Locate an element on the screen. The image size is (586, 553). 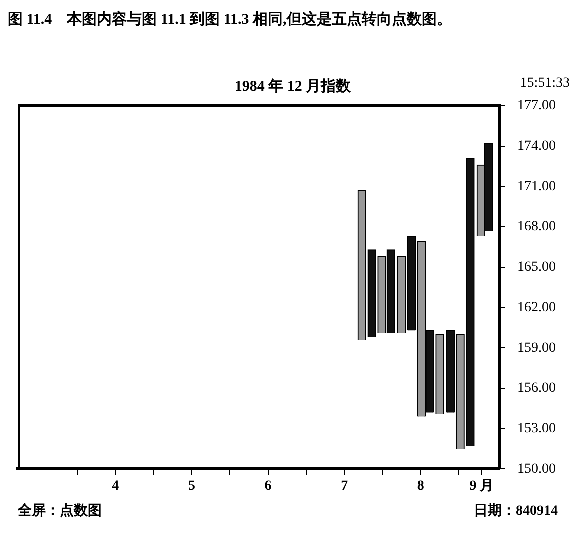
text: 15:51:33 is located at coordinates (545, 84).